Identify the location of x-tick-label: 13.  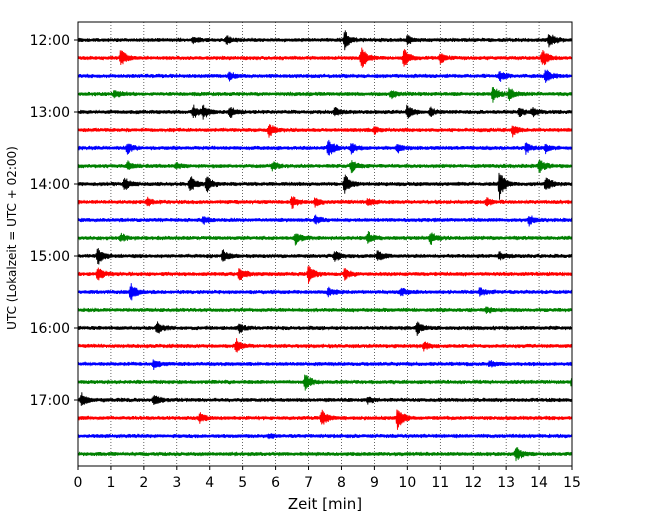
(506, 483).